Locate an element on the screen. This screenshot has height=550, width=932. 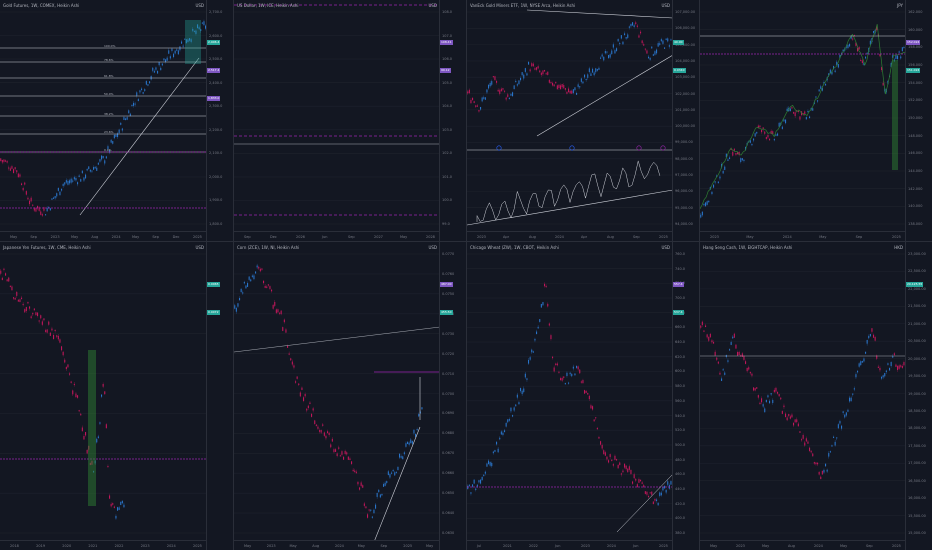
fib-label: 100.0% is located at coordinates (110, 46).